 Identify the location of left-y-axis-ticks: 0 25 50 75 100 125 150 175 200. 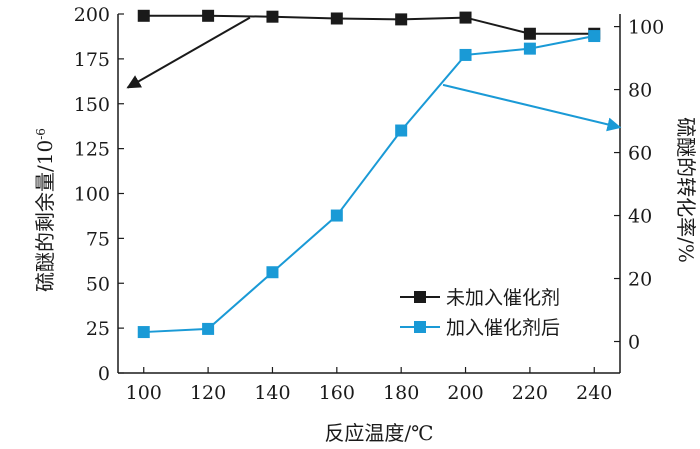
(99, 194).